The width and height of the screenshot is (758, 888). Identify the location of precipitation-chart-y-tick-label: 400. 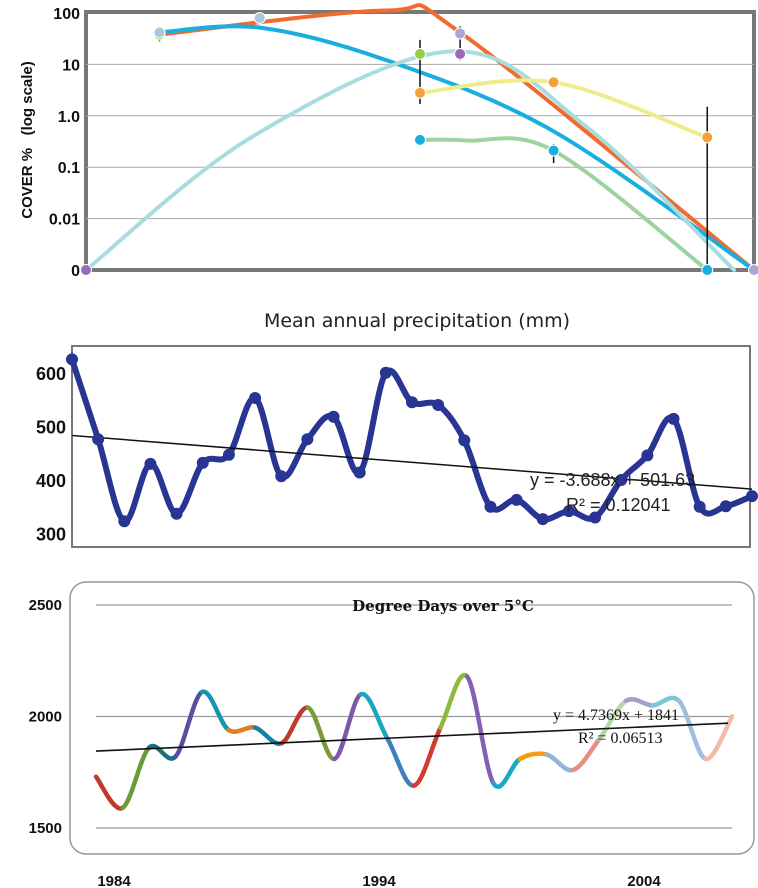
(51, 481).